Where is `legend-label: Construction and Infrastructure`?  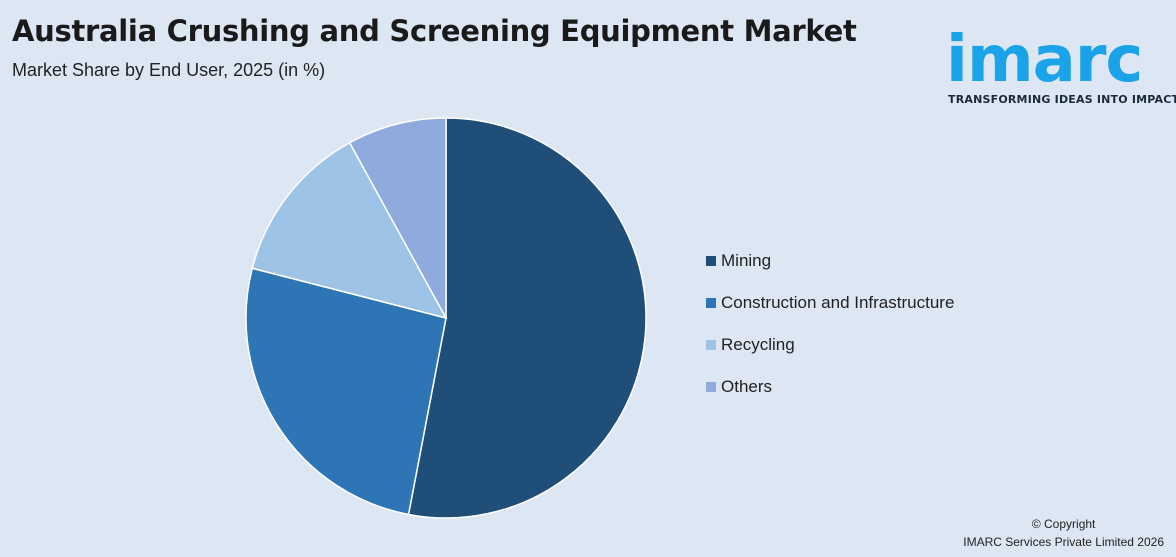 legend-label: Construction and Infrastructure is located at coordinates (838, 302).